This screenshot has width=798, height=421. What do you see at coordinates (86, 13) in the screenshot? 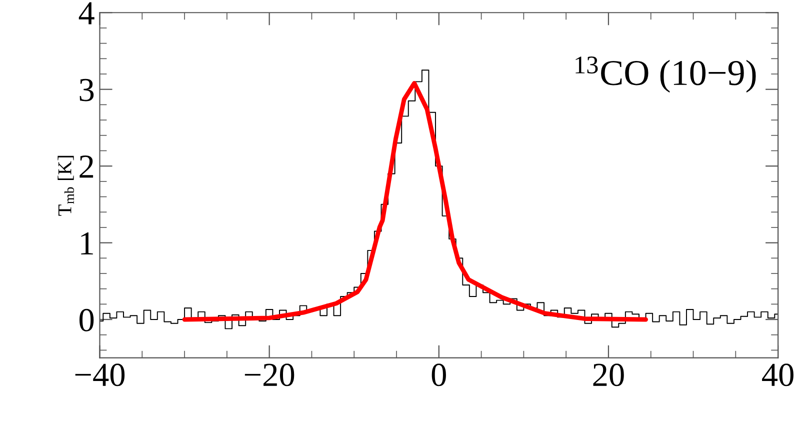
I see `y-tick-label: 4` at bounding box center [86, 13].